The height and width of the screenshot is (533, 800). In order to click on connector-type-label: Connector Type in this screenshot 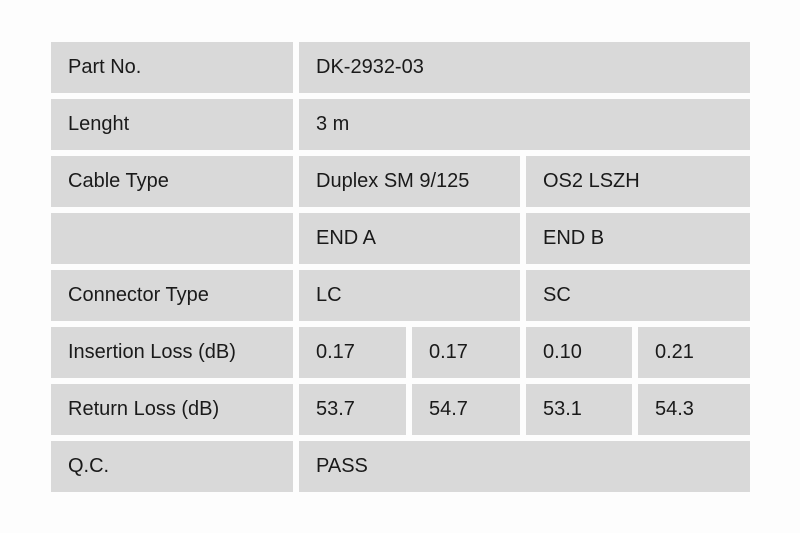, I will do `click(172, 295)`.